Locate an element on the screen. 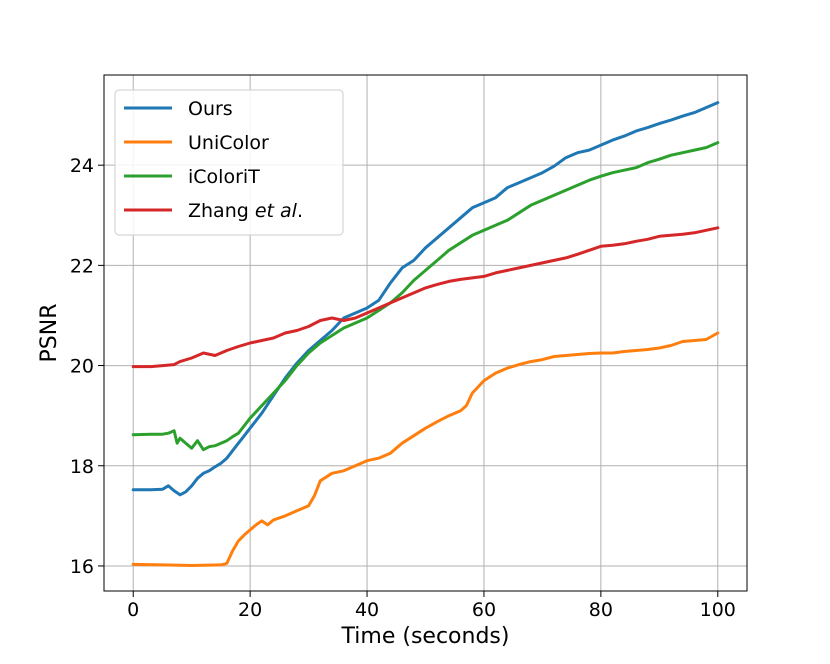 The image size is (830, 664). legend-box is located at coordinates (229, 162).